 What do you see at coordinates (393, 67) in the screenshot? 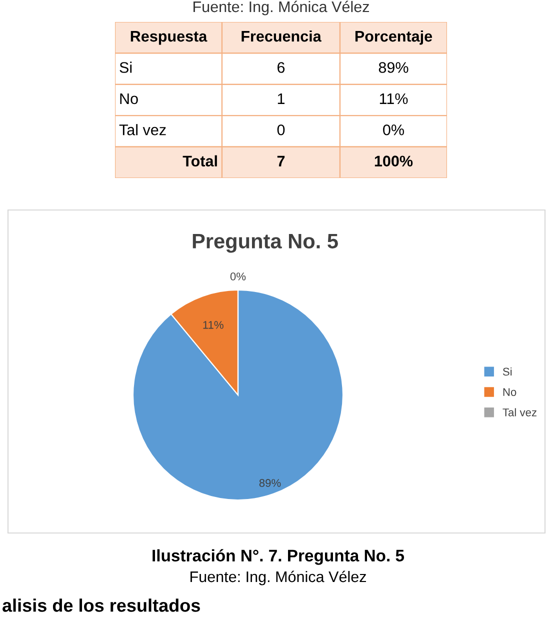
I see `text: 89%` at bounding box center [393, 67].